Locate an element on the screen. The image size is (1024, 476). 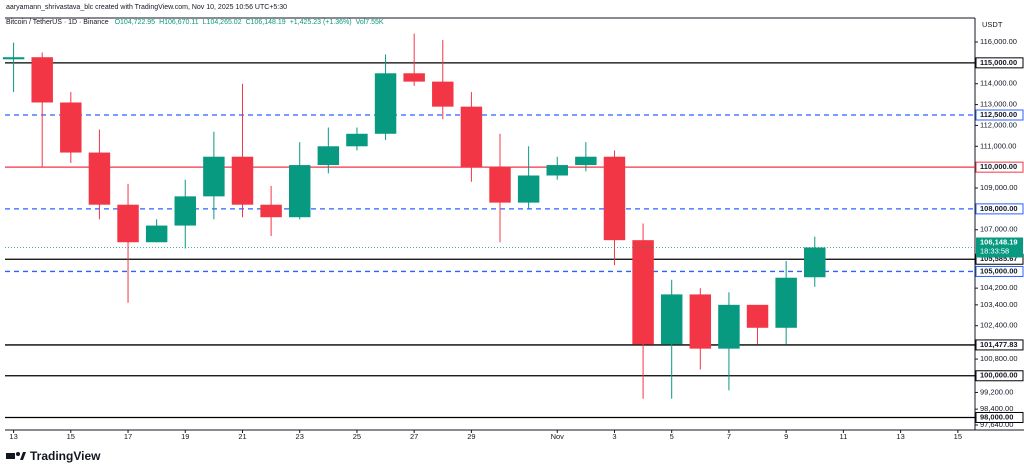
y-tick-label: 116,000.00 is located at coordinates (998, 41).